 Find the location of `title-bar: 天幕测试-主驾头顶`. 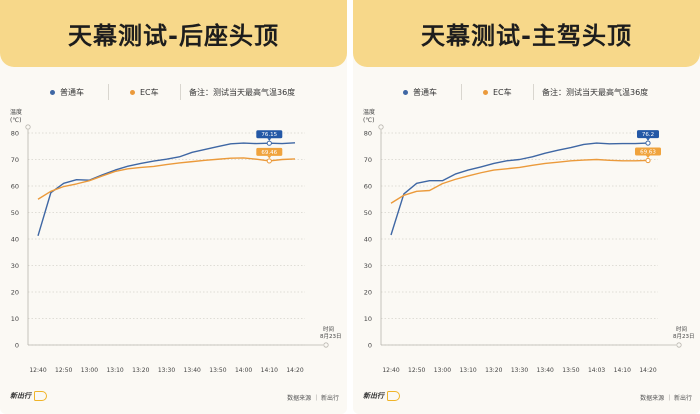

title-bar: 天幕测试-主驾头顶 is located at coordinates (526, 33).